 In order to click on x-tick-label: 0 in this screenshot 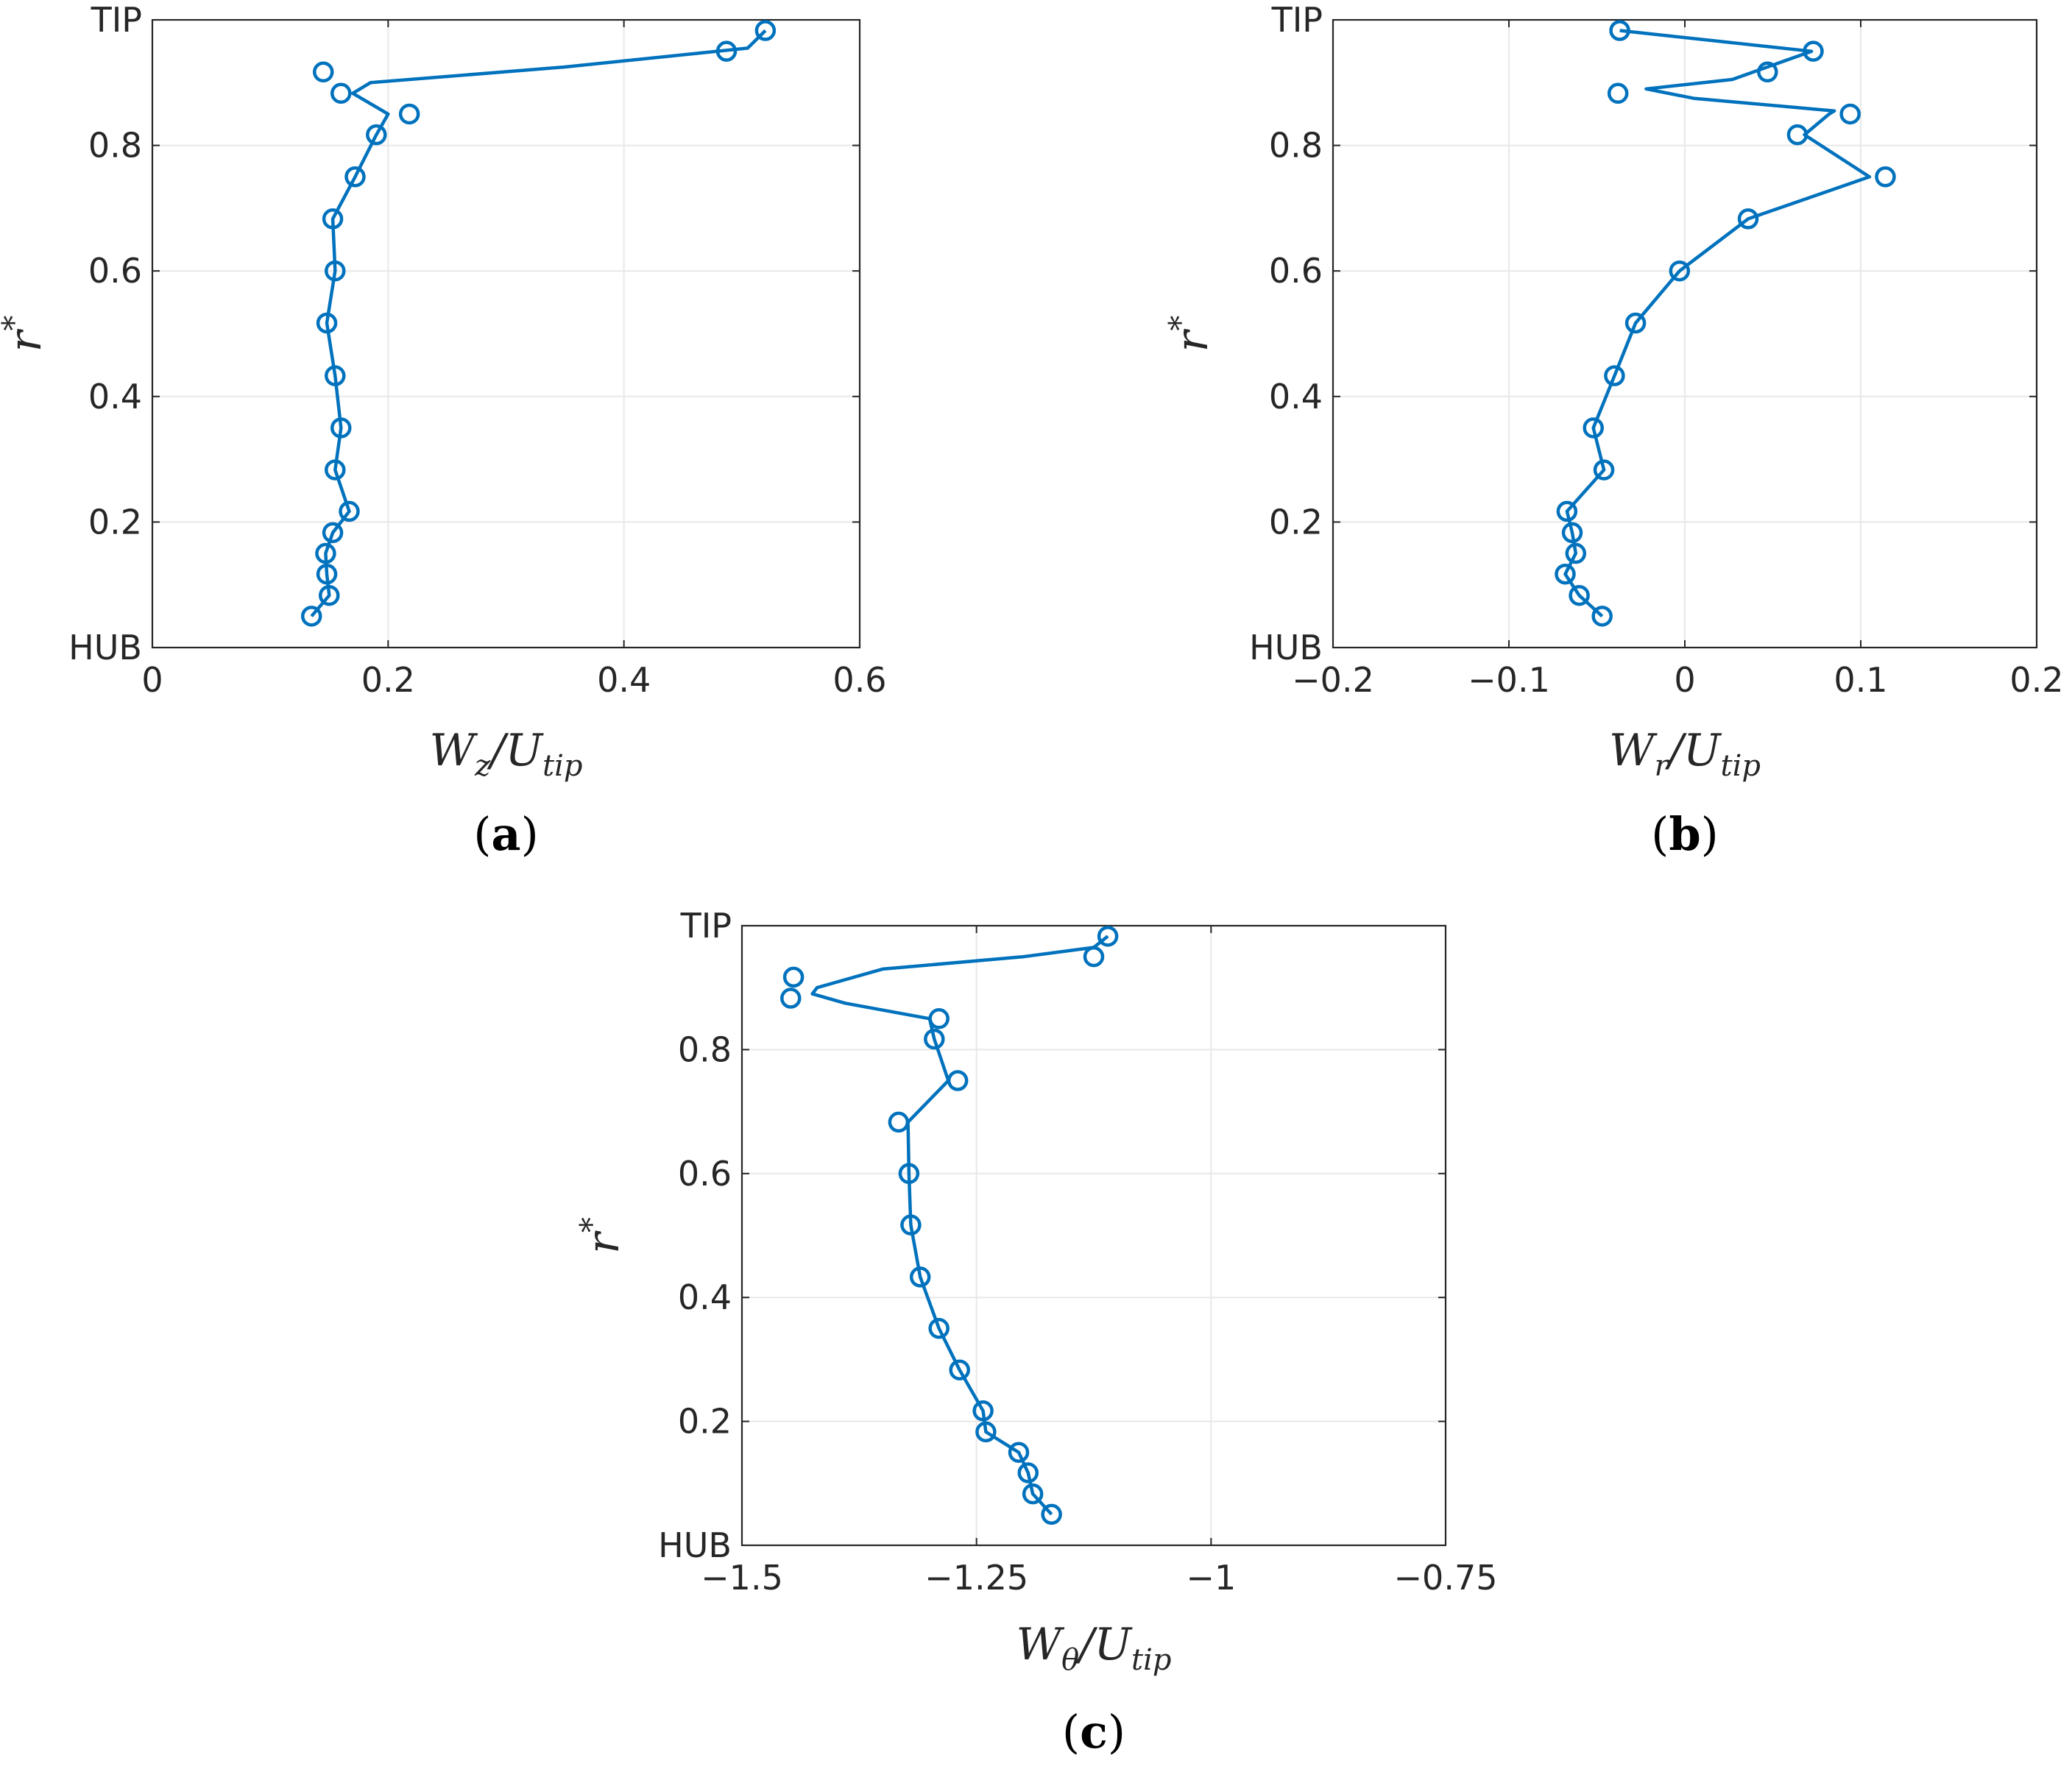, I will do `click(152, 680)`.